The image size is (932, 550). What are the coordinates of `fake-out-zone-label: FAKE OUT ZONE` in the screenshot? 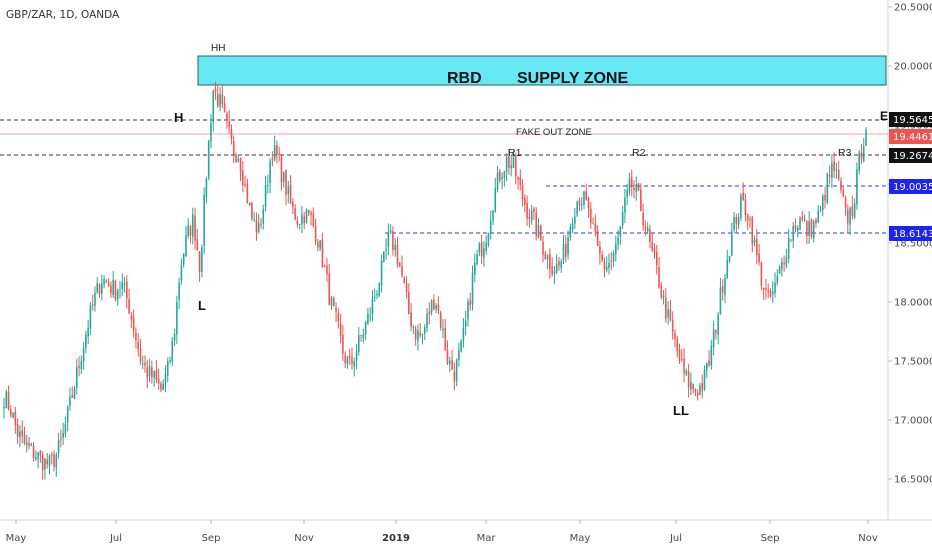 It's located at (554, 132).